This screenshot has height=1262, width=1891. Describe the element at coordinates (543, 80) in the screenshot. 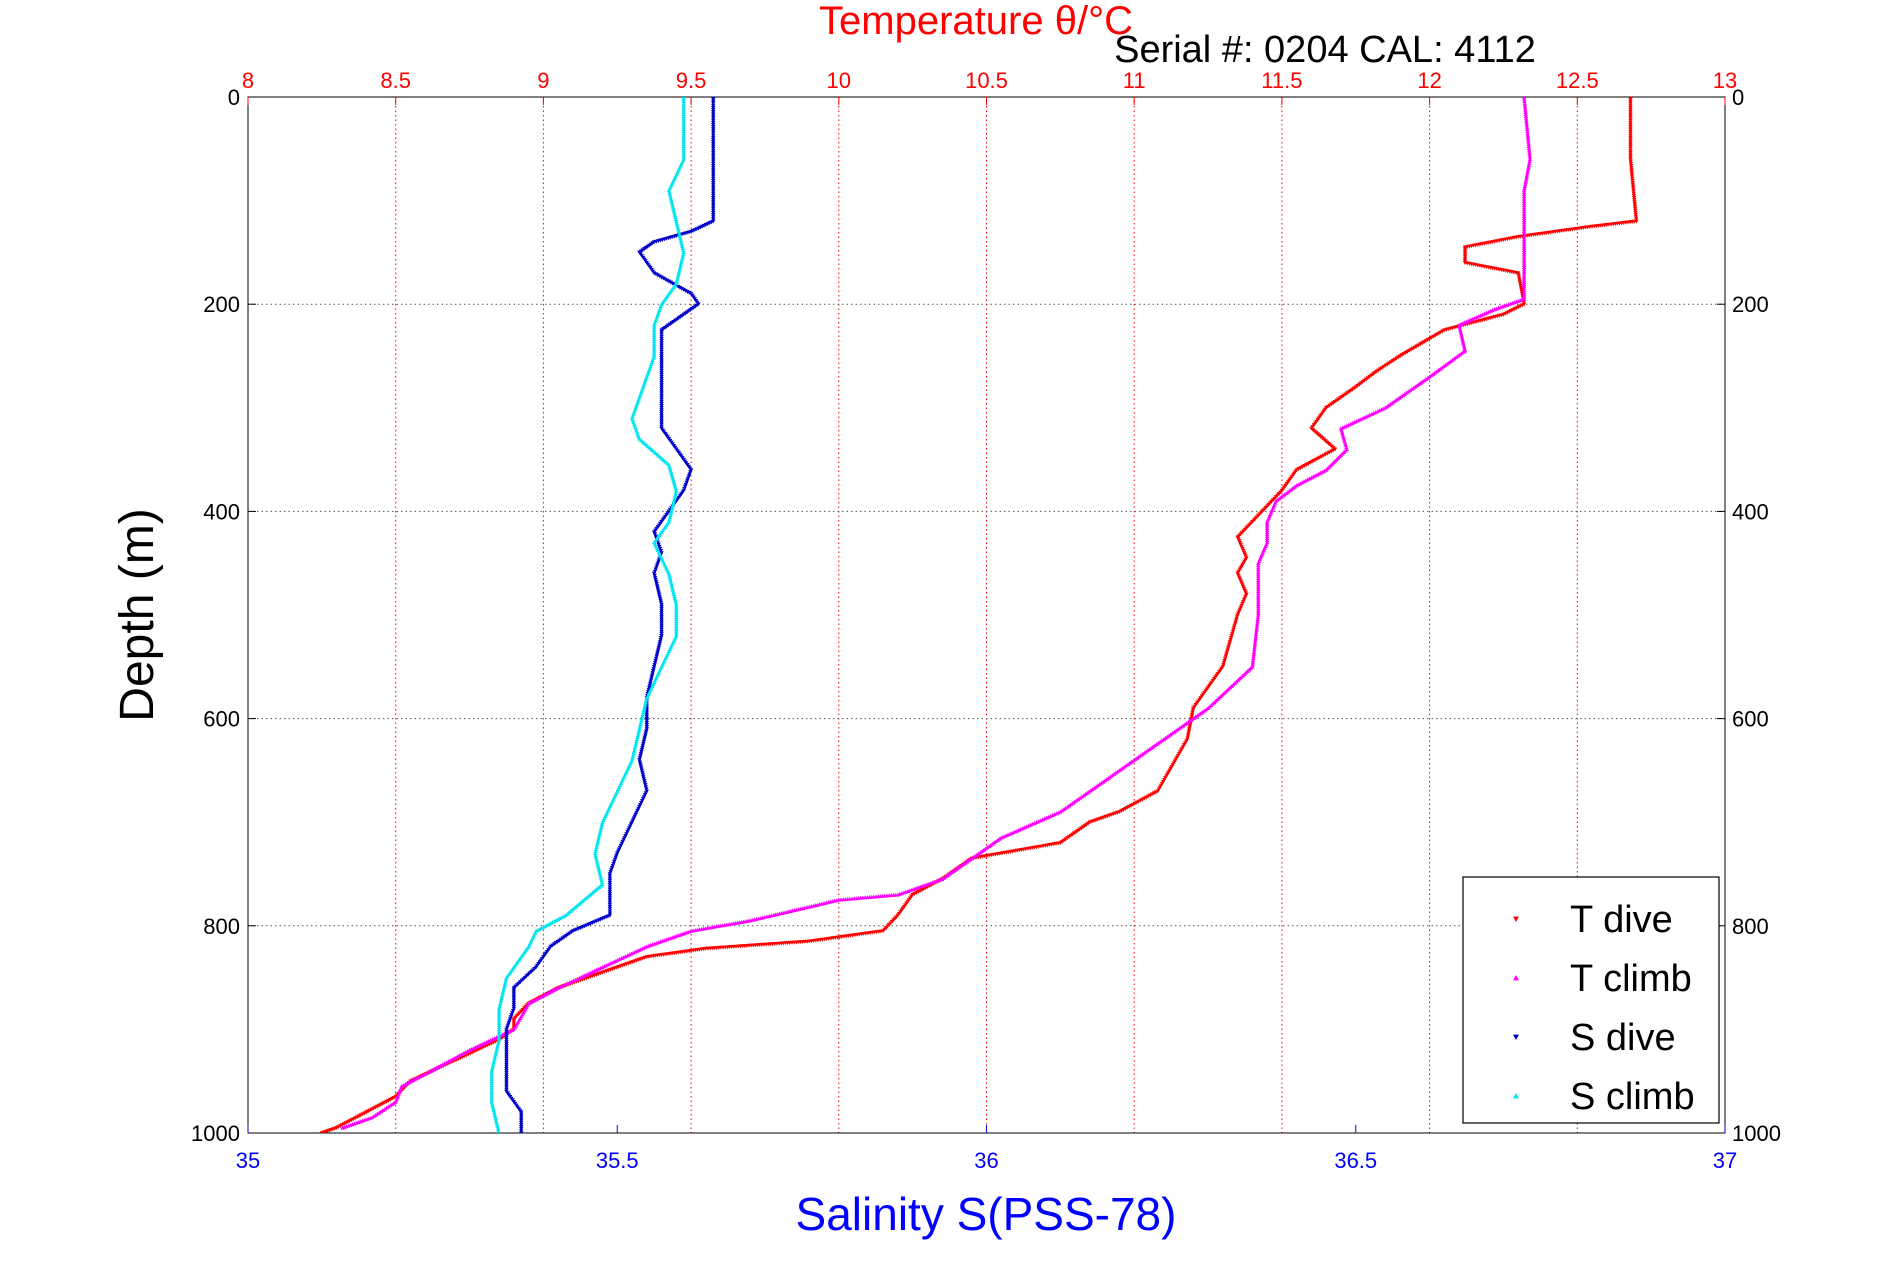

I see `temp-tick-label: 9` at that location.